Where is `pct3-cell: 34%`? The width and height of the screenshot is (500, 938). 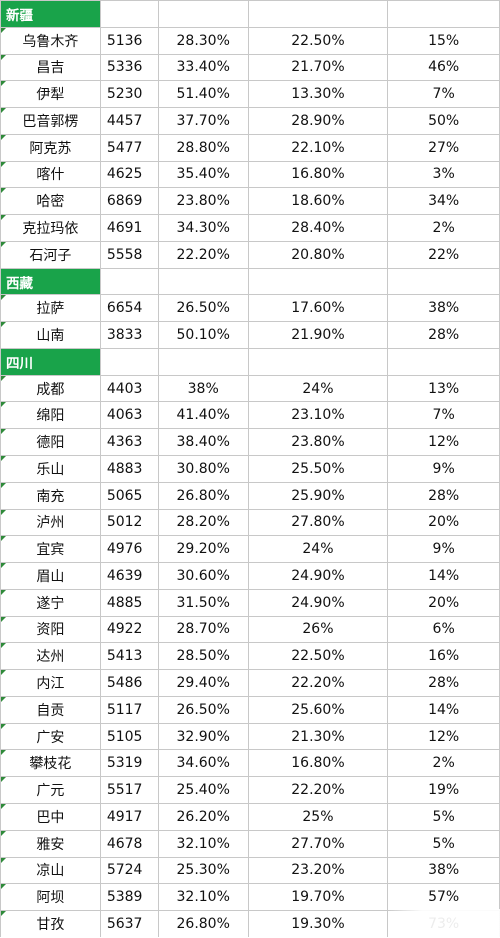 pct3-cell: 34% is located at coordinates (443, 201).